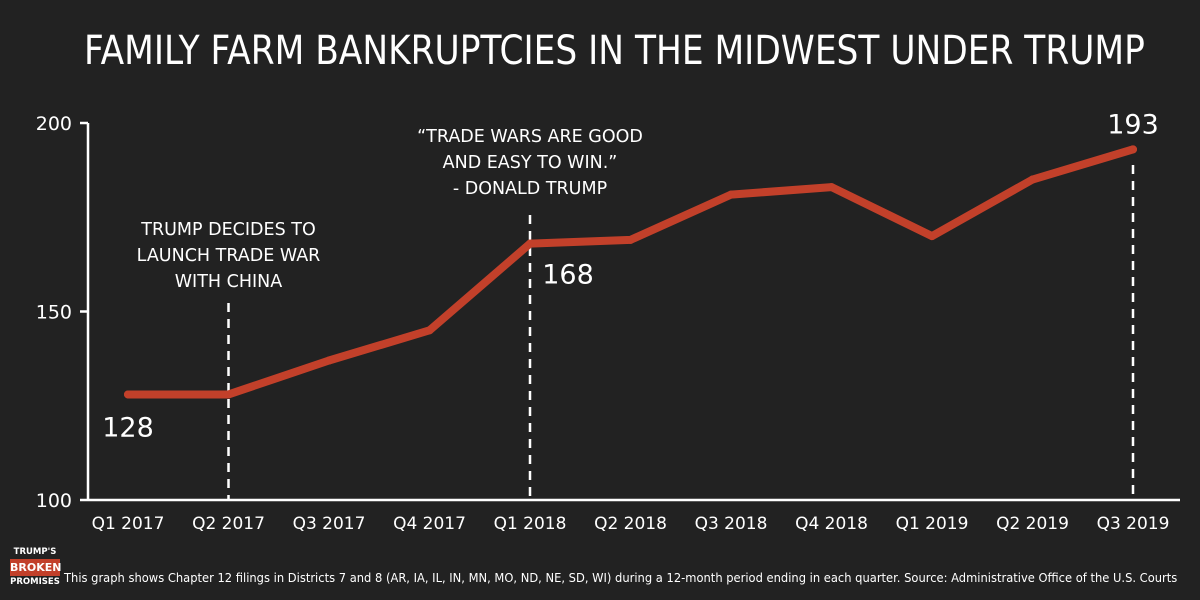 The image size is (1200, 600). Describe the element at coordinates (128, 524) in the screenshot. I see `x-tick-label: Q1 2017` at that location.